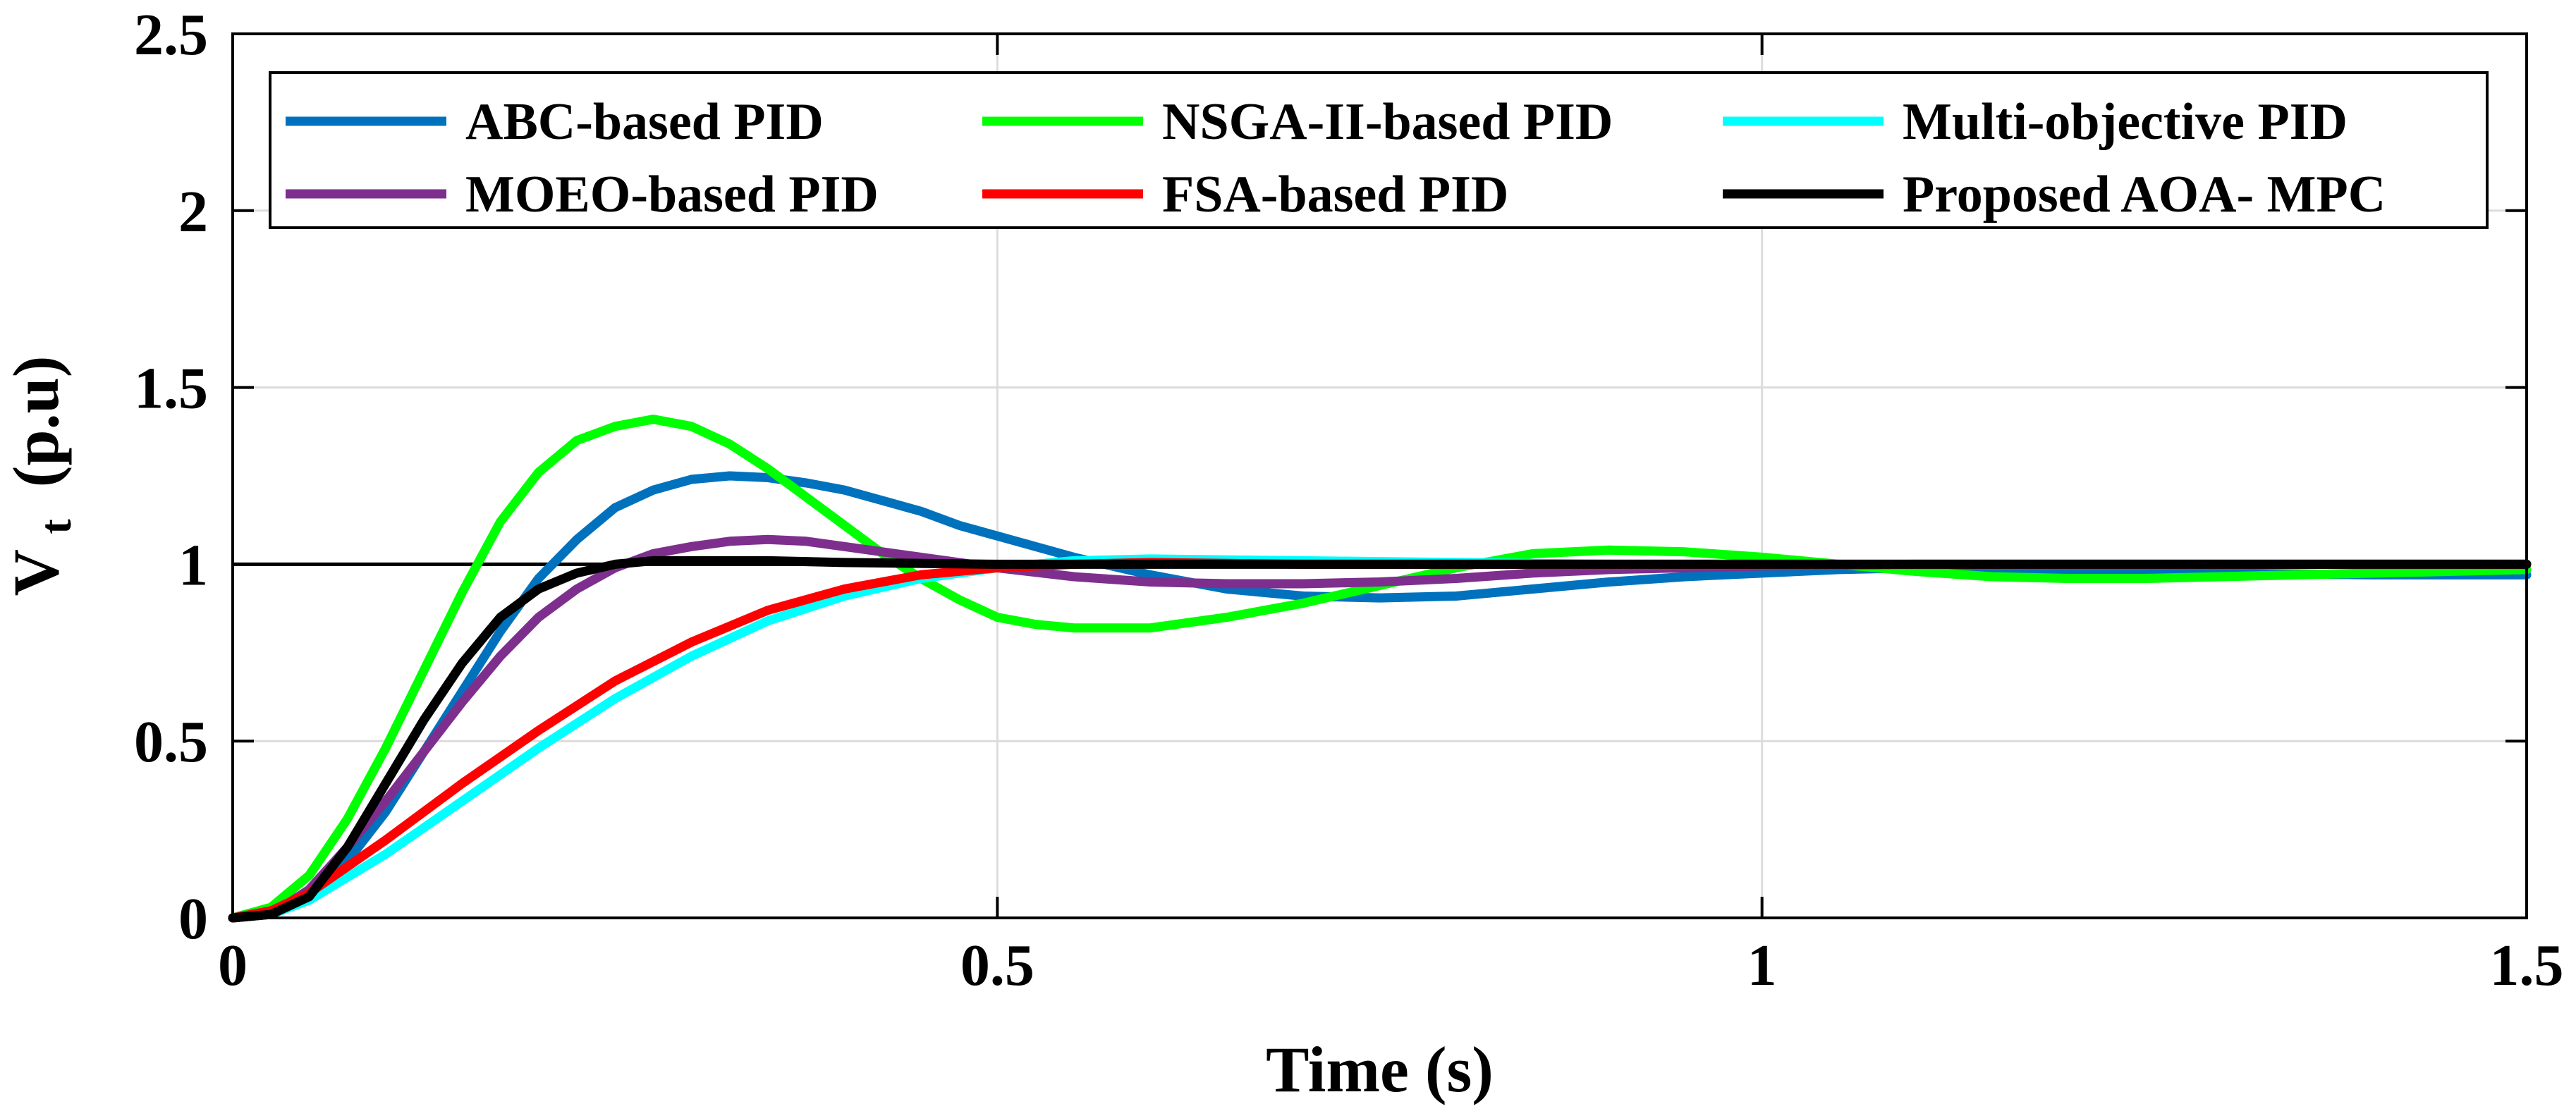 The image size is (2576, 1116). What do you see at coordinates (193, 212) in the screenshot?
I see `y-tick-label: 2` at bounding box center [193, 212].